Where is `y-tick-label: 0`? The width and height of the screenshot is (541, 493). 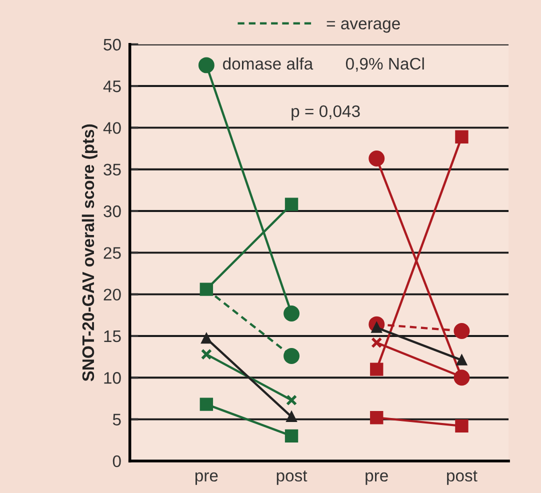
y-tick-label: 0 is located at coordinates (116, 461).